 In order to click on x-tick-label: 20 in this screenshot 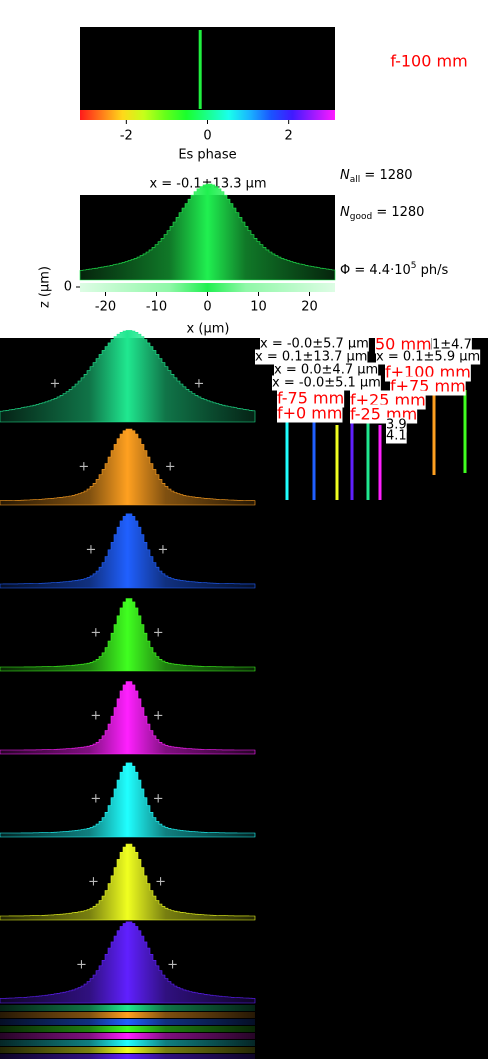, I will do `click(309, 307)`.